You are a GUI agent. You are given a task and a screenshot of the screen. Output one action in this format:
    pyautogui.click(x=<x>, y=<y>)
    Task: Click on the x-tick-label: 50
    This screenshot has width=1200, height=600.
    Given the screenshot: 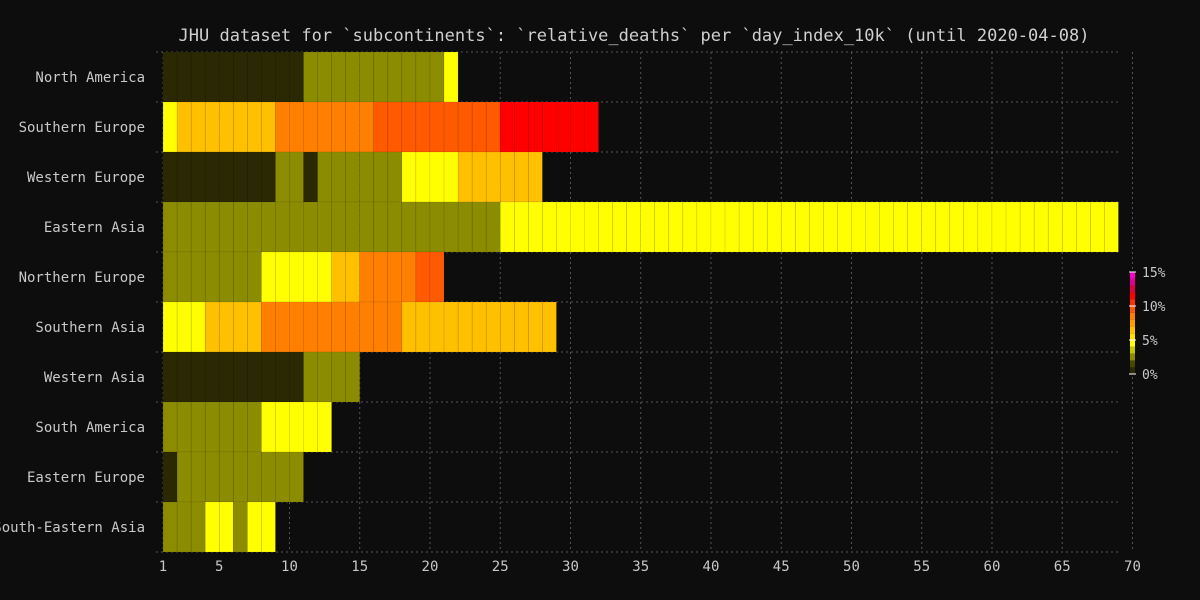 What is the action you would take?
    pyautogui.click(x=851, y=567)
    